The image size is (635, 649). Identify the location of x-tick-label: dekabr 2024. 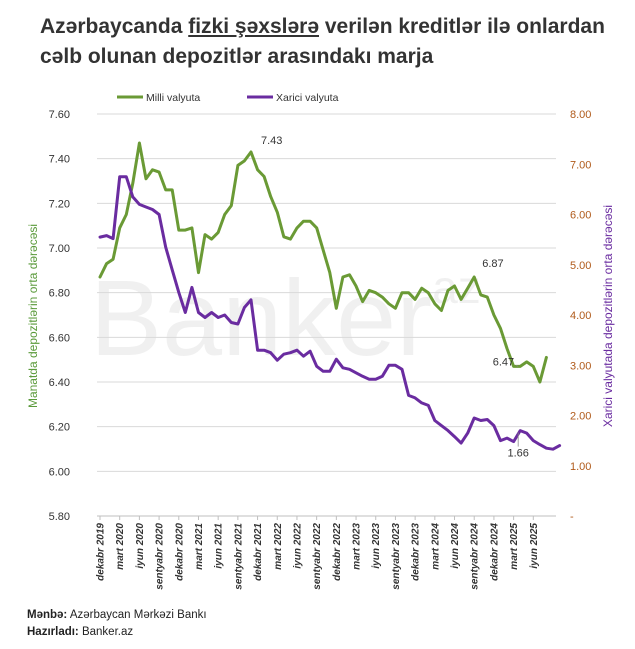
(494, 552).